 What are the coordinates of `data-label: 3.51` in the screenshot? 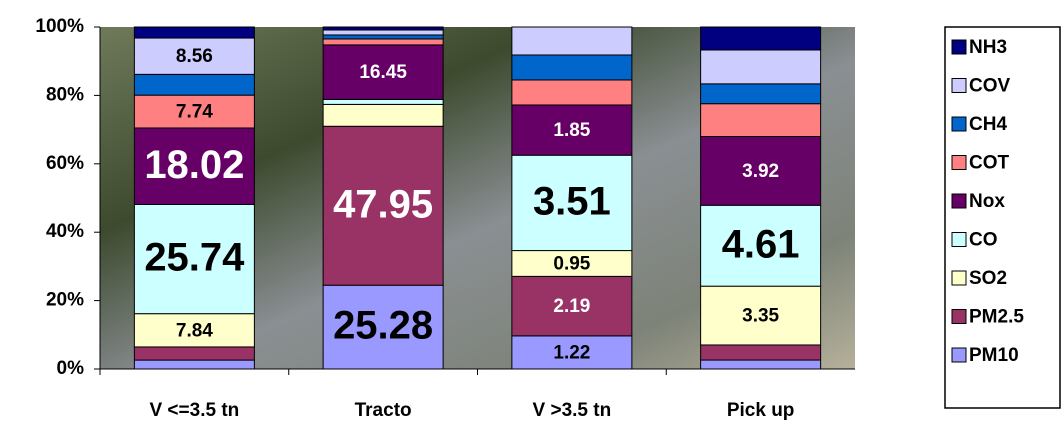 It's located at (572, 201).